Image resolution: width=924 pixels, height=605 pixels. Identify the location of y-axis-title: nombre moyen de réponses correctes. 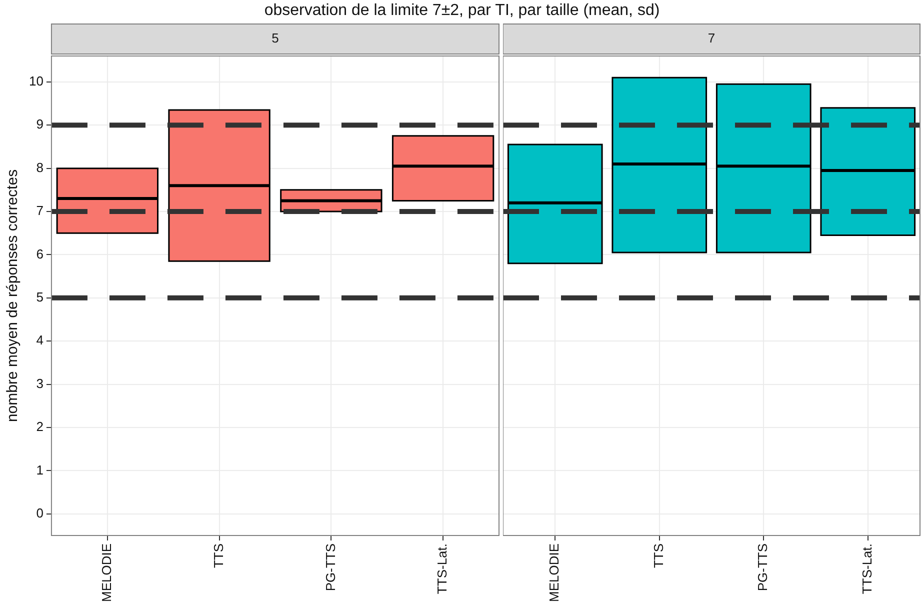
(13, 295).